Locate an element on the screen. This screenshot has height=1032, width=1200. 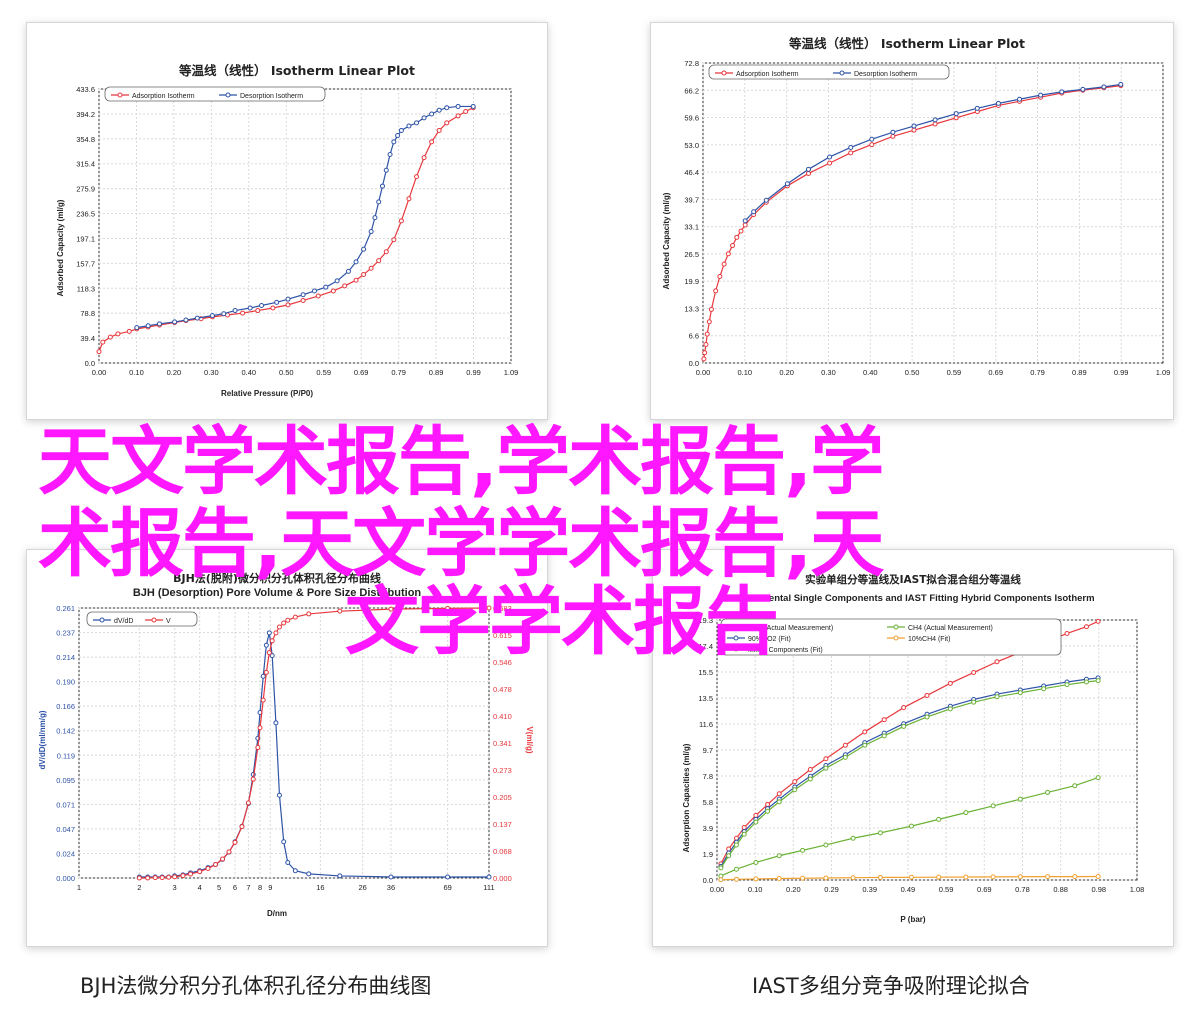
y-tick-label: 39.4 is located at coordinates (87, 338).